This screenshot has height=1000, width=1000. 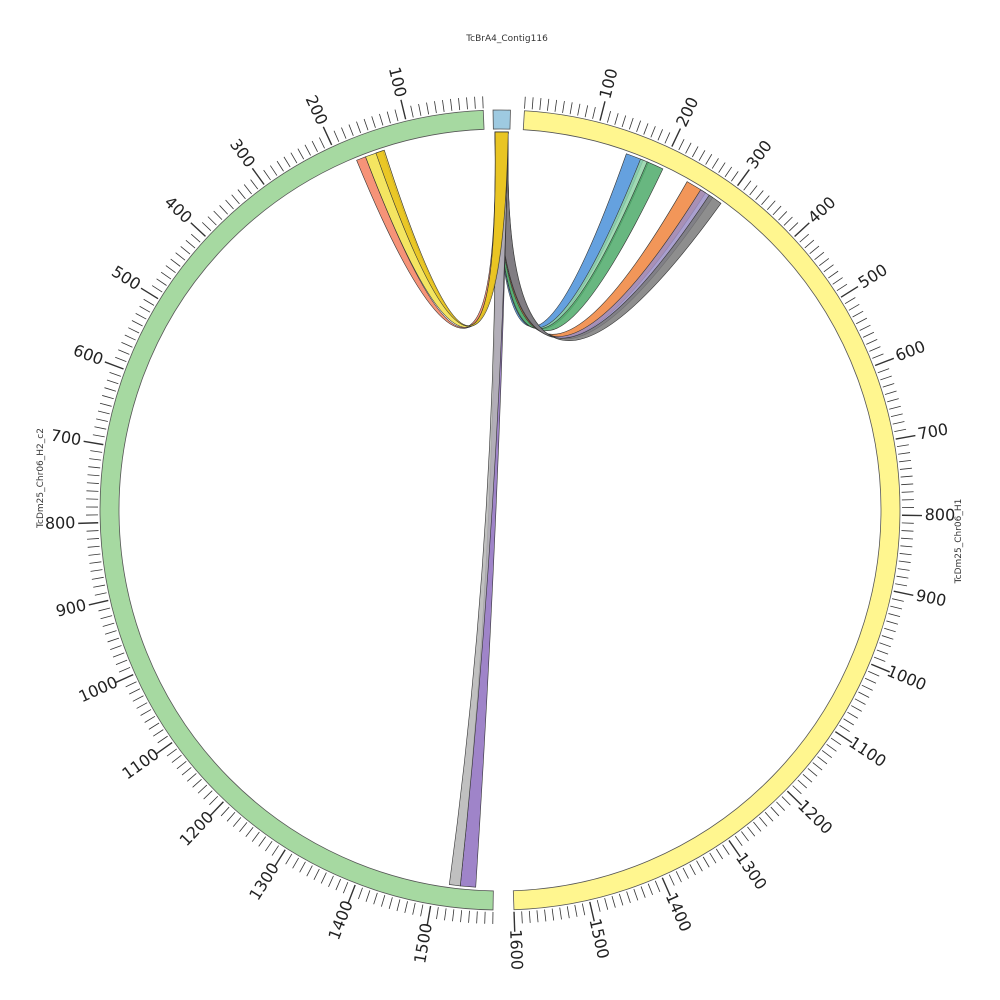 I want to click on tick-label: 1600, so click(x=516, y=949).